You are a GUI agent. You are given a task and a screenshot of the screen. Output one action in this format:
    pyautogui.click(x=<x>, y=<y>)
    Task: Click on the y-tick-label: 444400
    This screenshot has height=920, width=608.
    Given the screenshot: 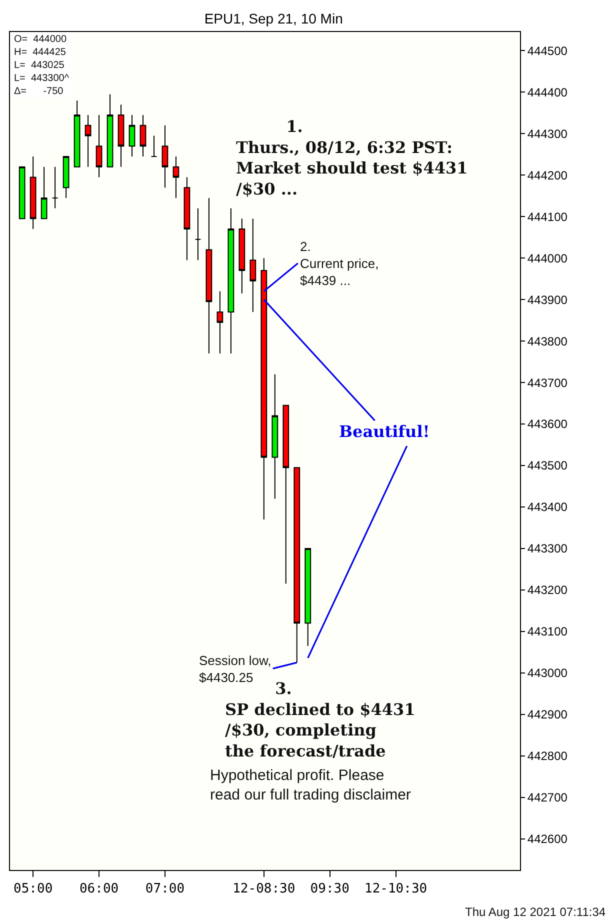 What is the action you would take?
    pyautogui.click(x=547, y=92)
    